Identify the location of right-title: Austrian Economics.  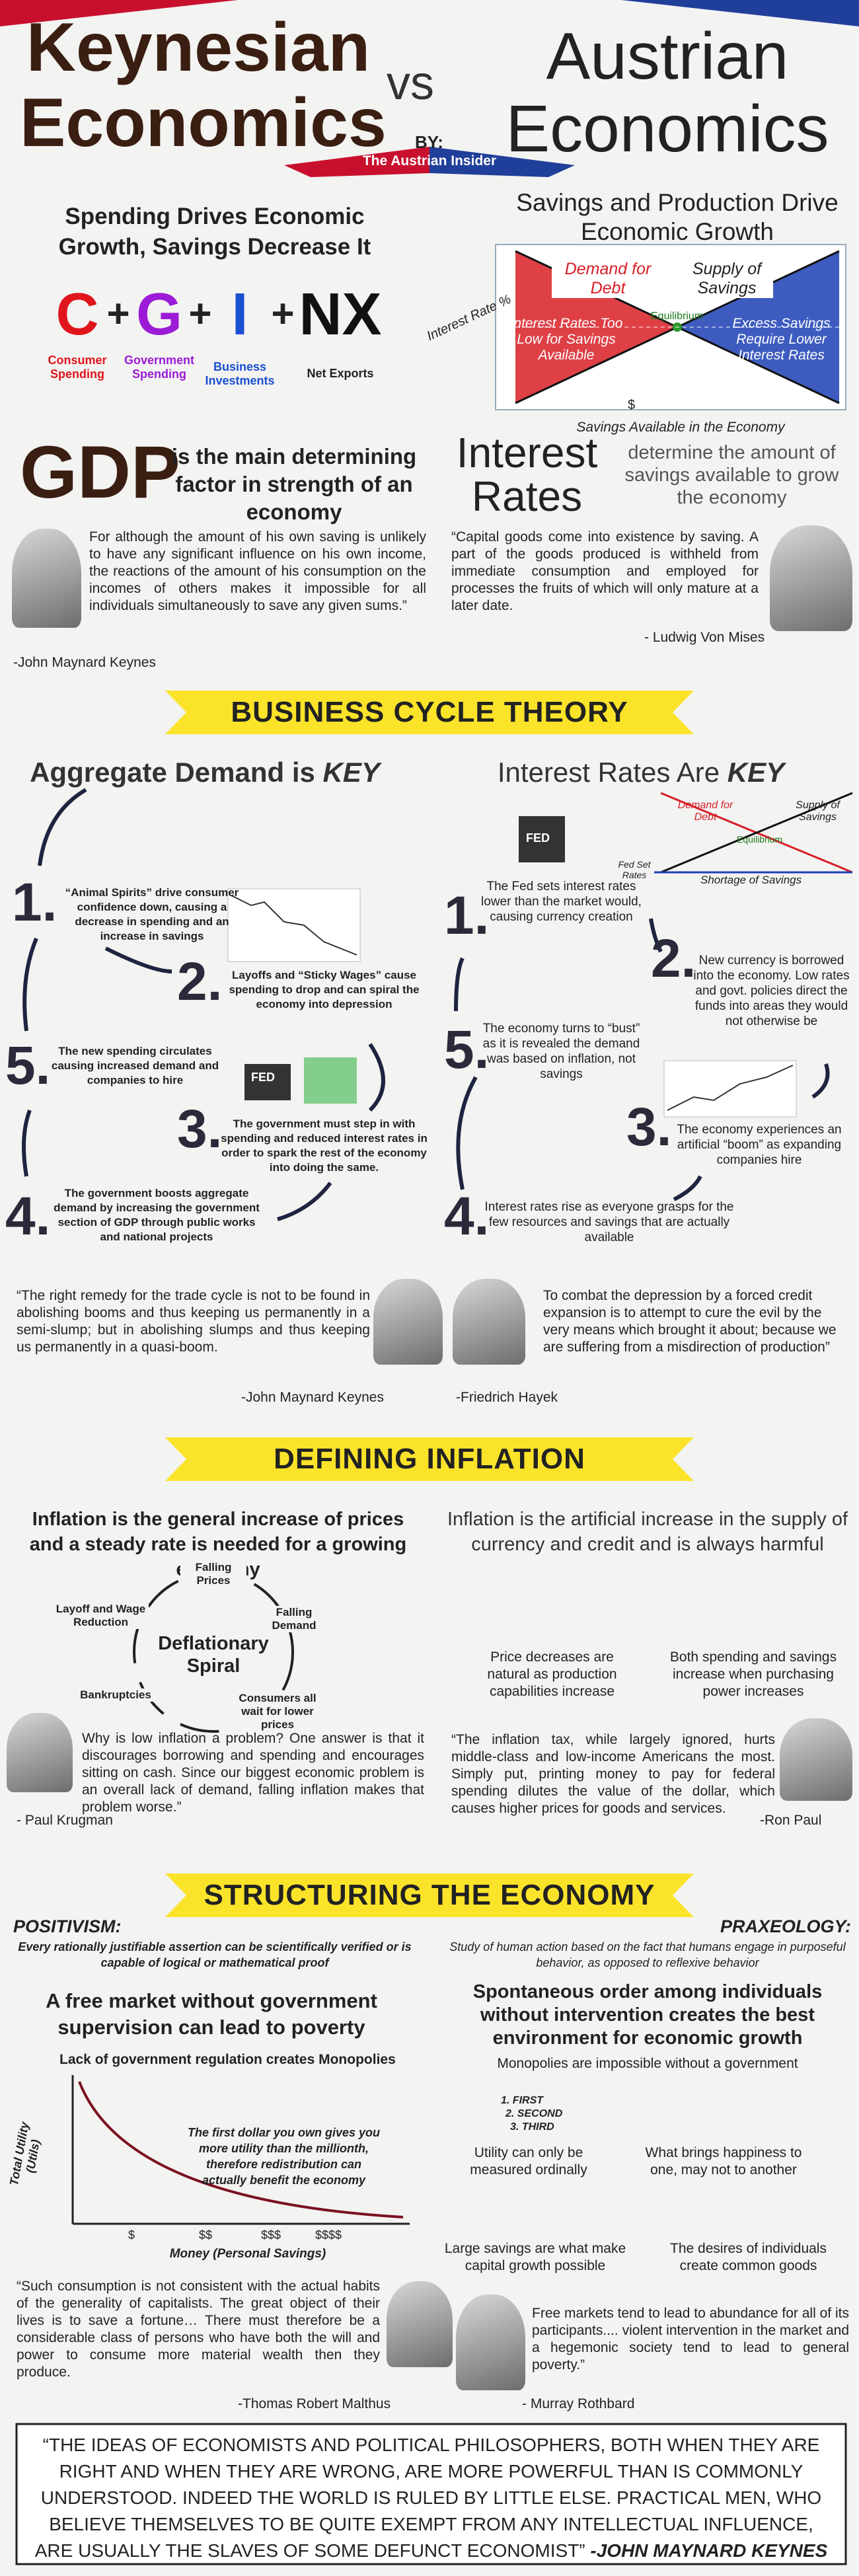
(667, 93).